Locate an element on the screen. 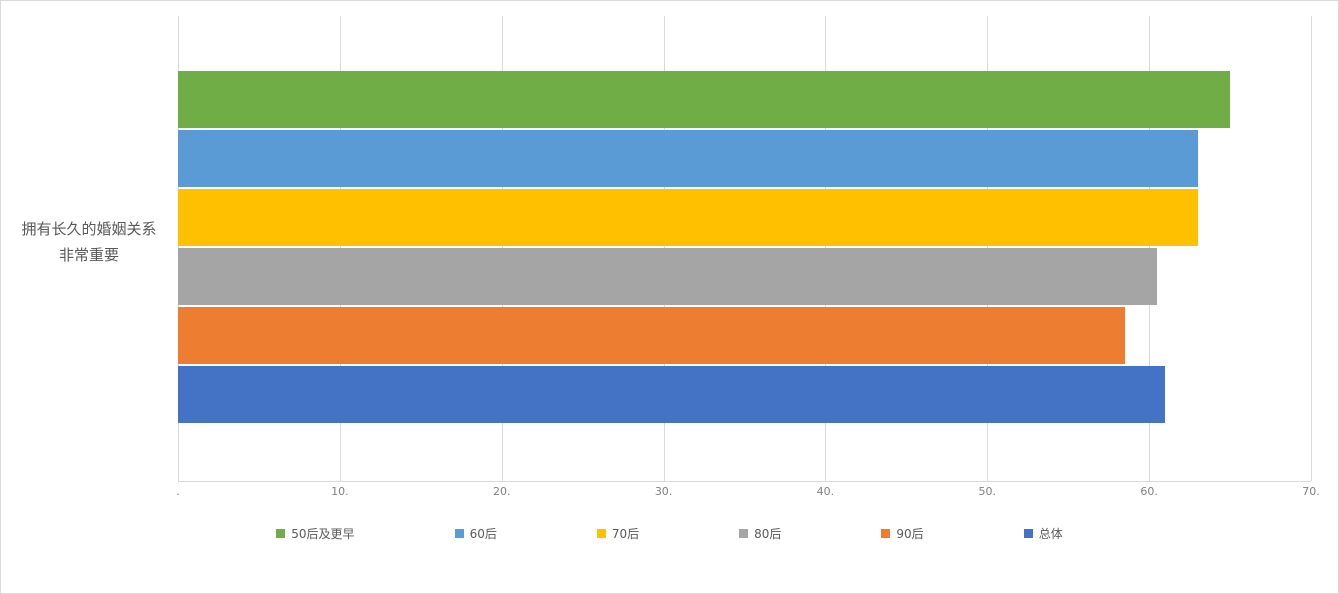 This screenshot has width=1339, height=594. x-tick-label: 40. is located at coordinates (825, 491).